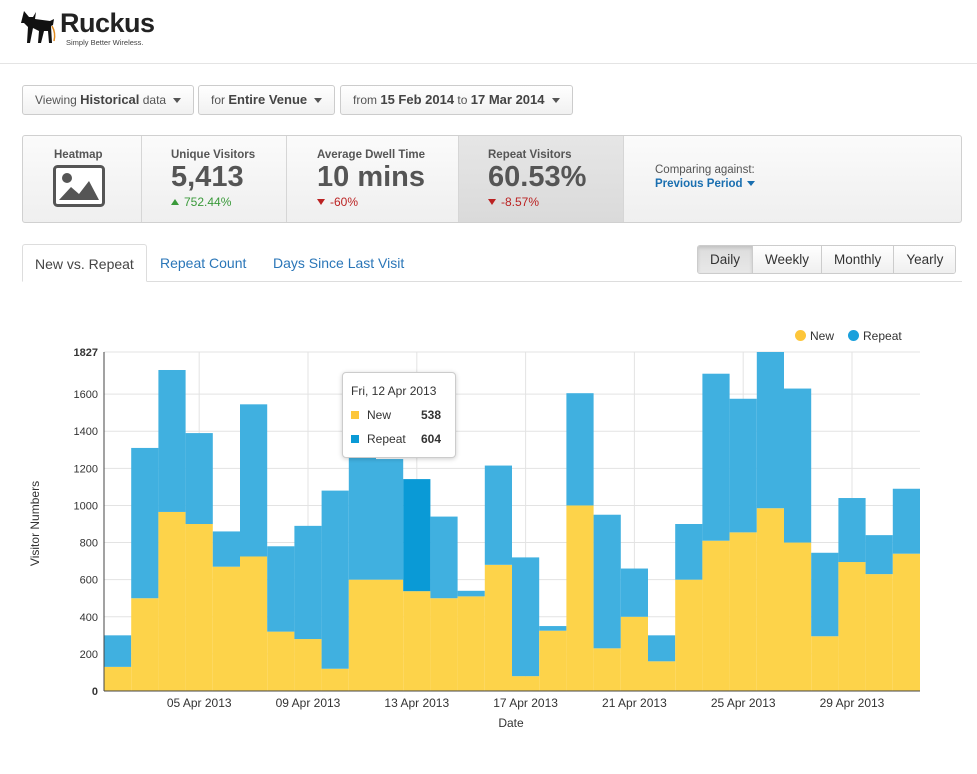 The height and width of the screenshot is (774, 977). I want to click on chart-tooltip: Fri, 12 Apr 2013 New 538 Repeat 604, so click(399, 415).